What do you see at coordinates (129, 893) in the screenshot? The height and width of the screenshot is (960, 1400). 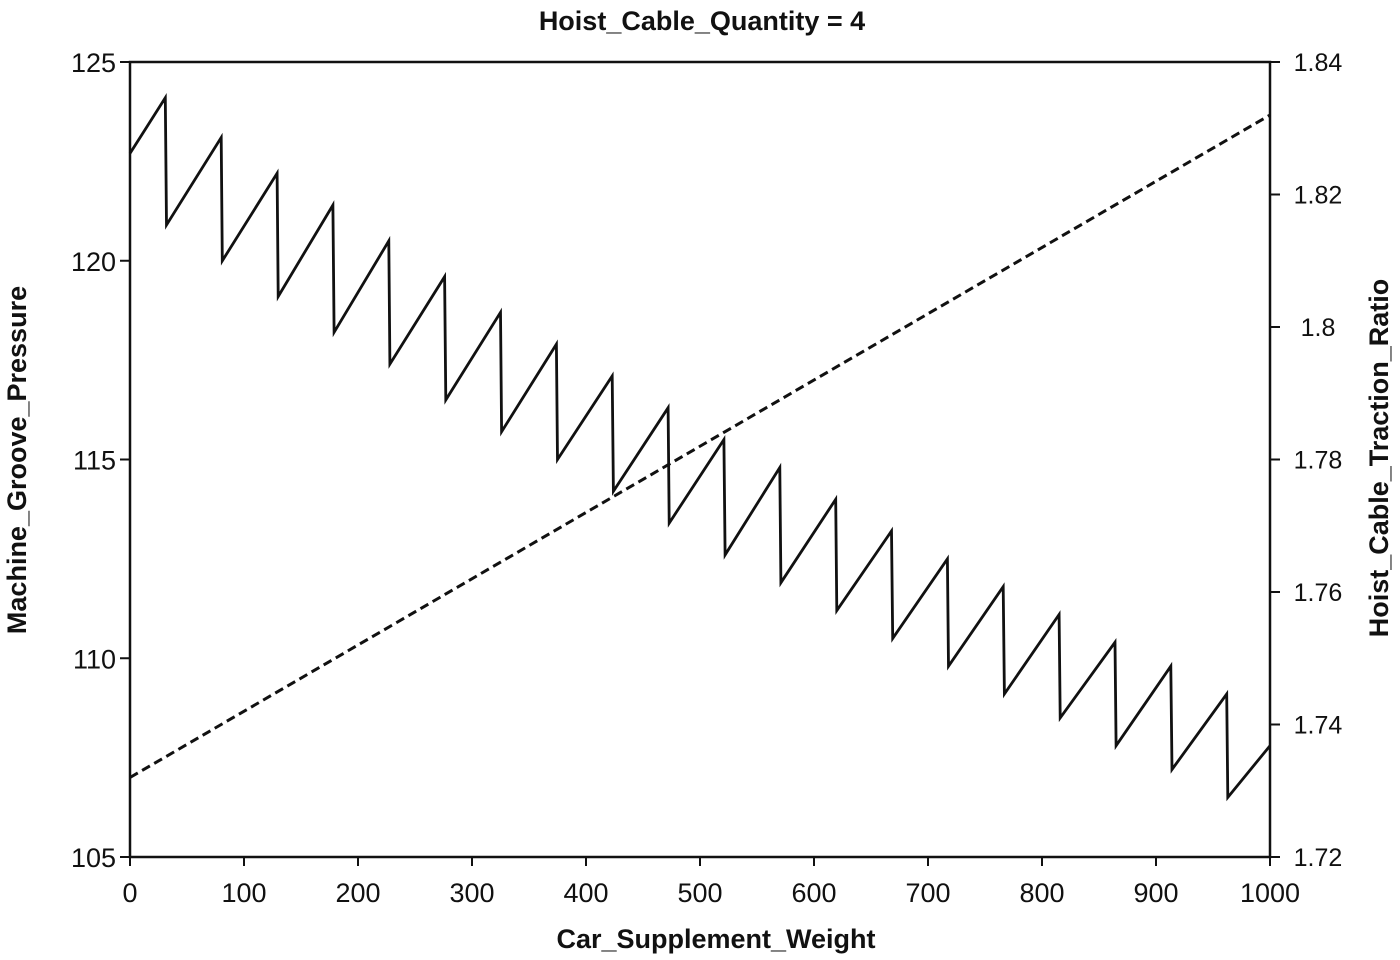 I see `x-tick-label: 0` at bounding box center [129, 893].